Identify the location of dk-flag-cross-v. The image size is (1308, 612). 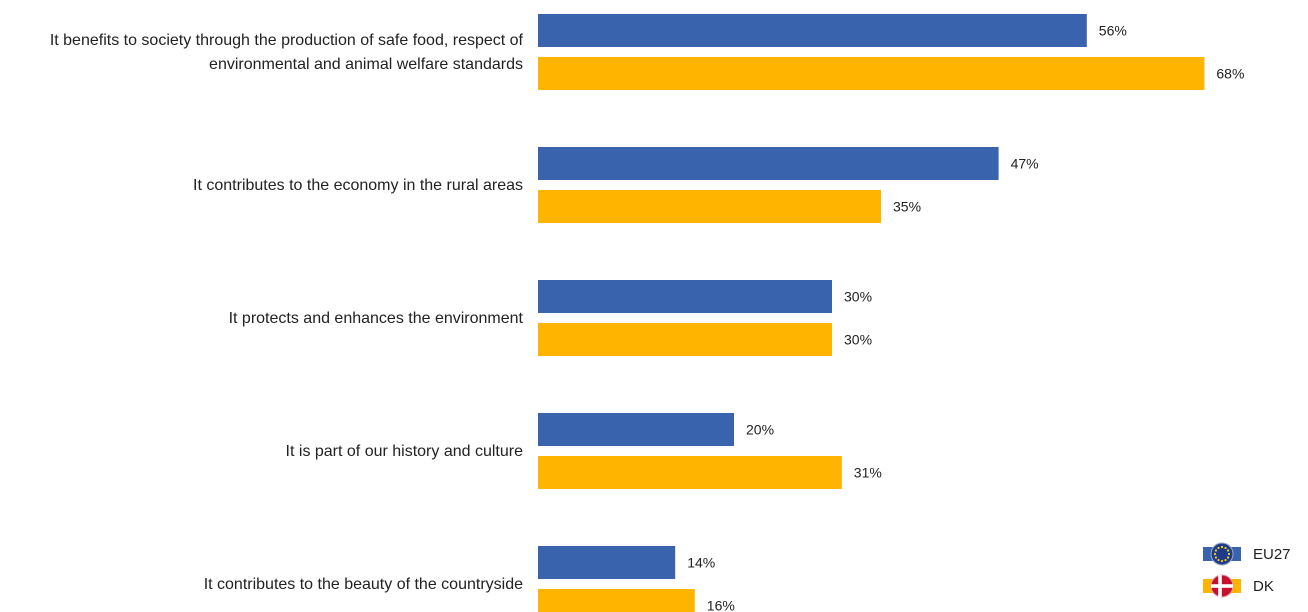
(1220, 586).